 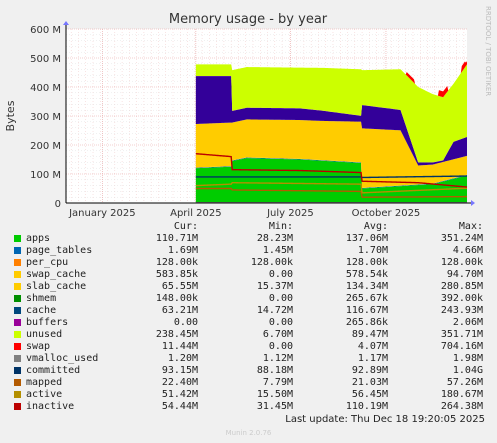 I want to click on legend-label: apps, so click(x=38, y=238).